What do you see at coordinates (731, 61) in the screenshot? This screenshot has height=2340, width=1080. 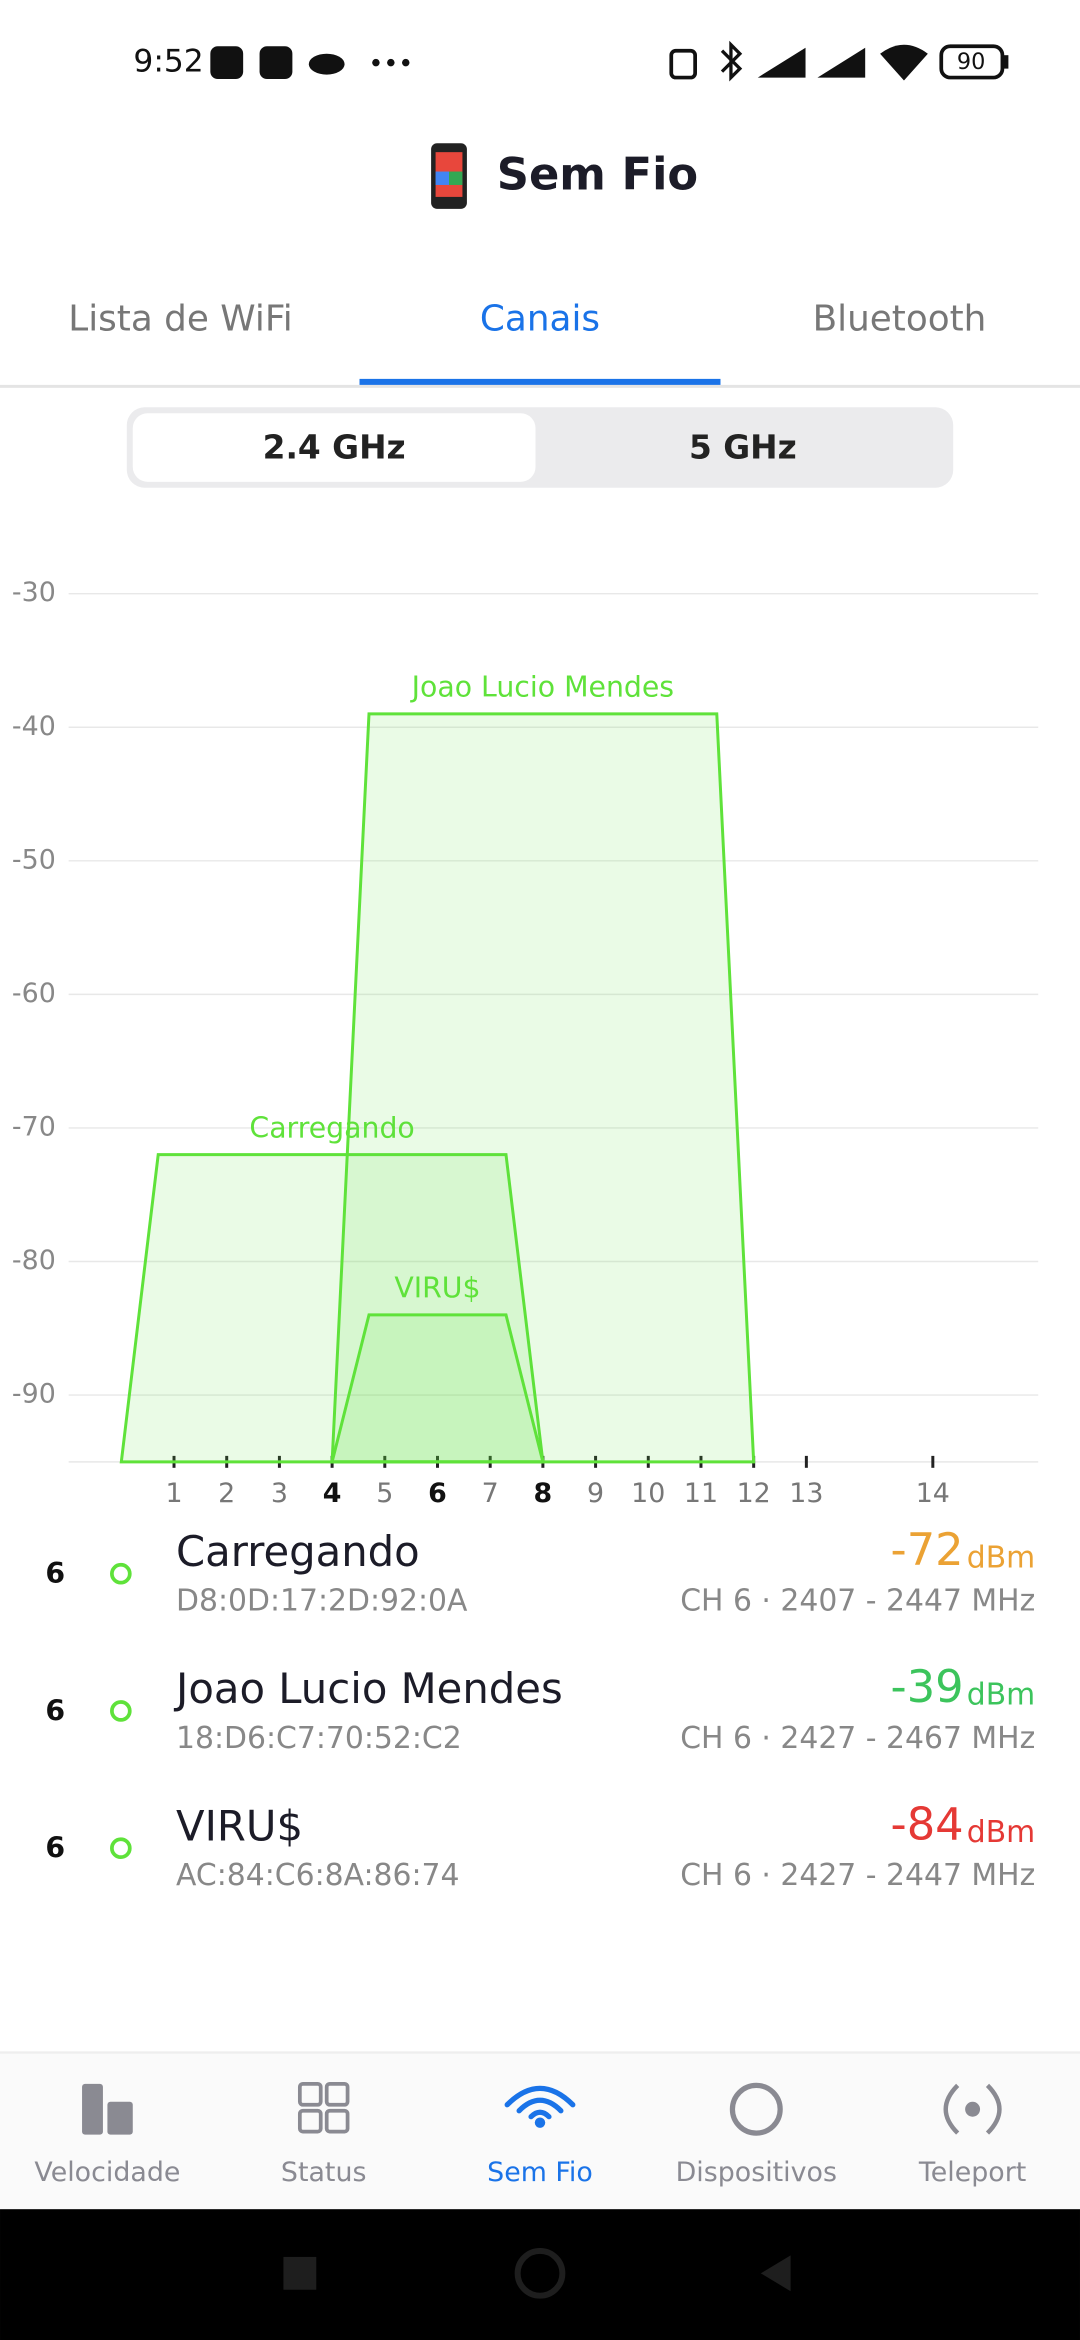 I see `bluetooth-icon` at bounding box center [731, 61].